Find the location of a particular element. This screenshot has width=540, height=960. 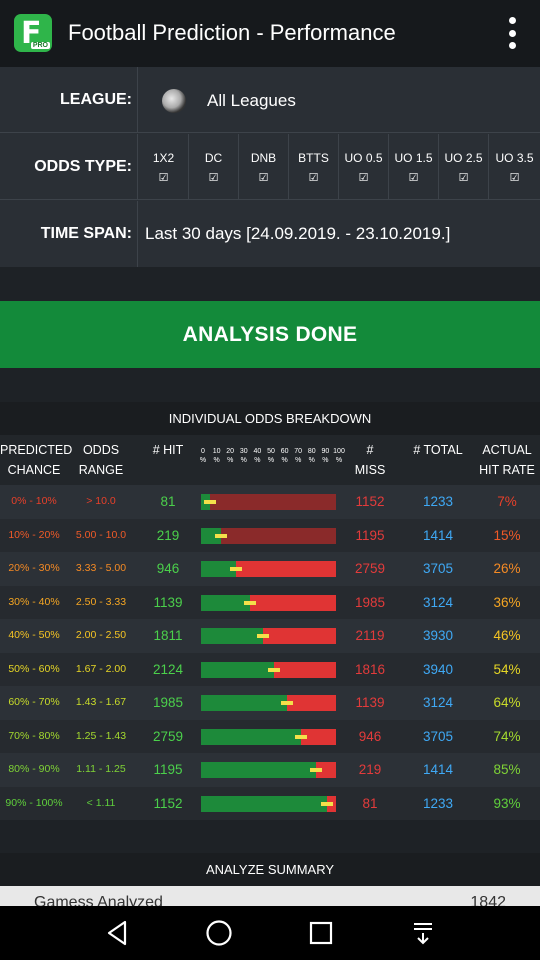

odds-range: 1.25 - 1.43 is located at coordinates (101, 735).